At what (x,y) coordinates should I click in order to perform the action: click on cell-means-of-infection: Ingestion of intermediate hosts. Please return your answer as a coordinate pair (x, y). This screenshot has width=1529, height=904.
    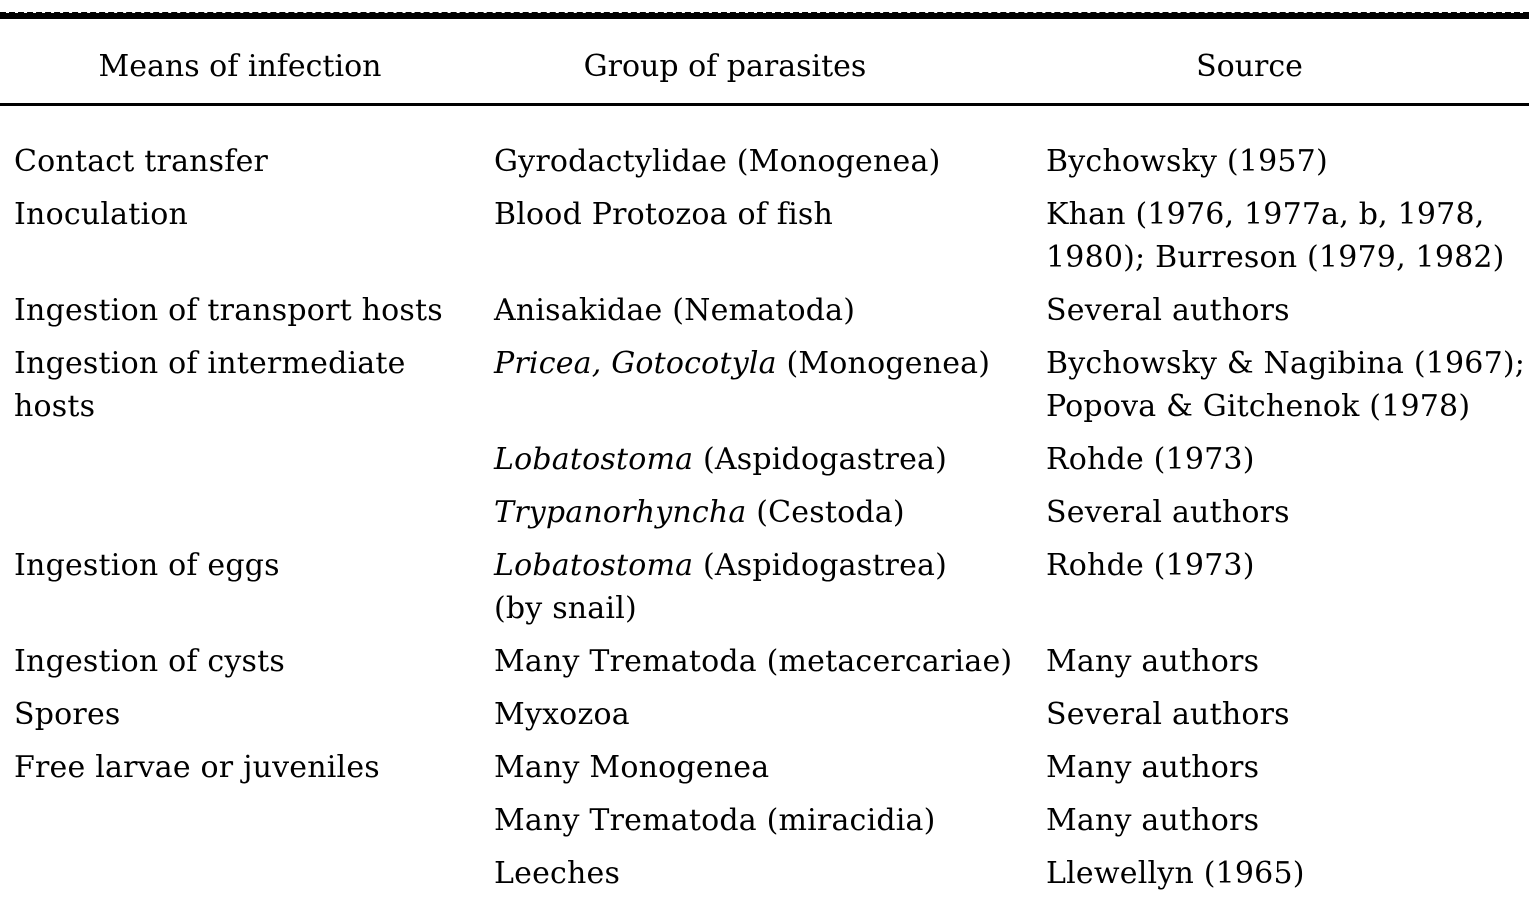
    Looking at the image, I should click on (247, 390).